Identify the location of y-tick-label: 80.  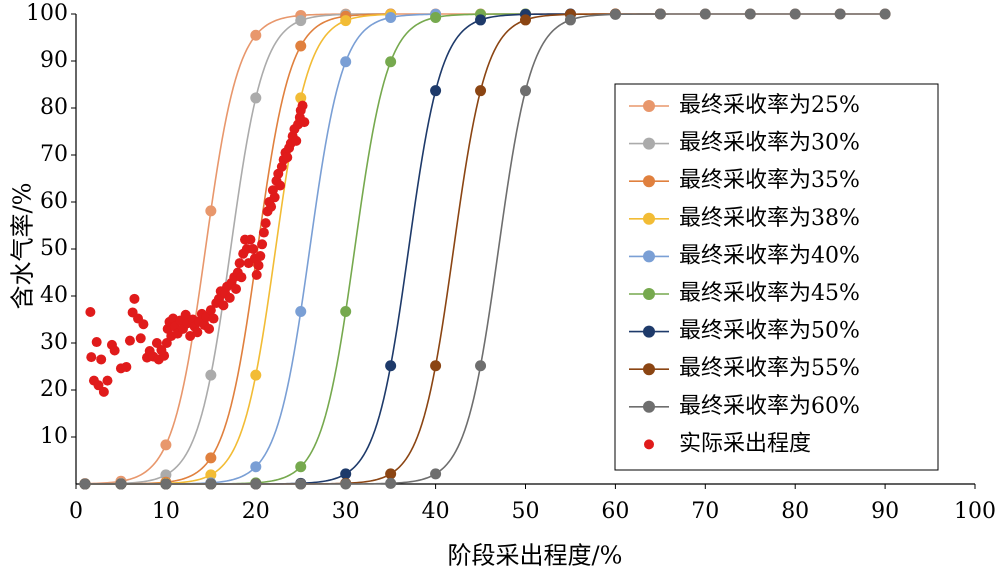
(54, 107).